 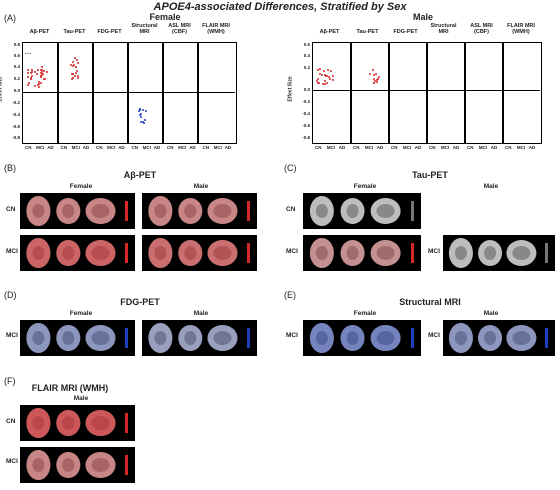 I want to click on brain-e-male-mci, so click(x=499, y=338).